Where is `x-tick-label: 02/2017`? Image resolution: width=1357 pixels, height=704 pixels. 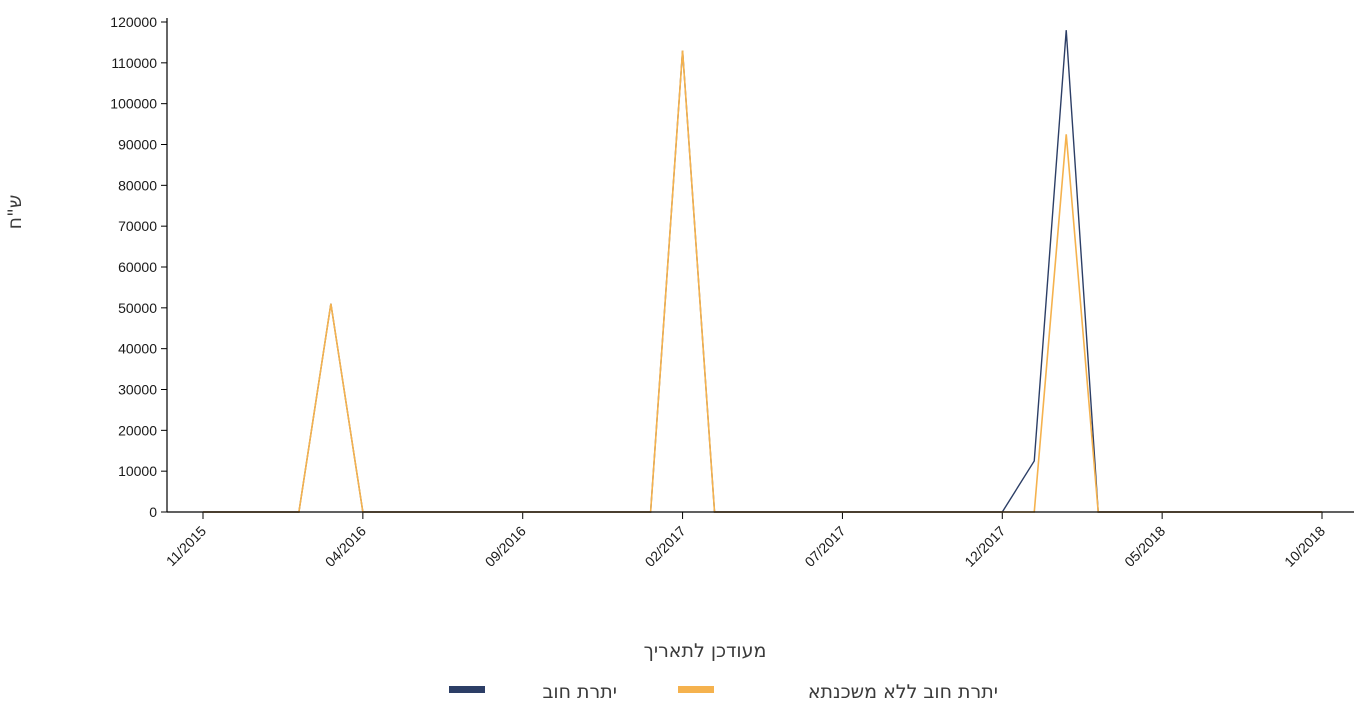
x-tick-label: 02/2017 is located at coordinates (665, 546).